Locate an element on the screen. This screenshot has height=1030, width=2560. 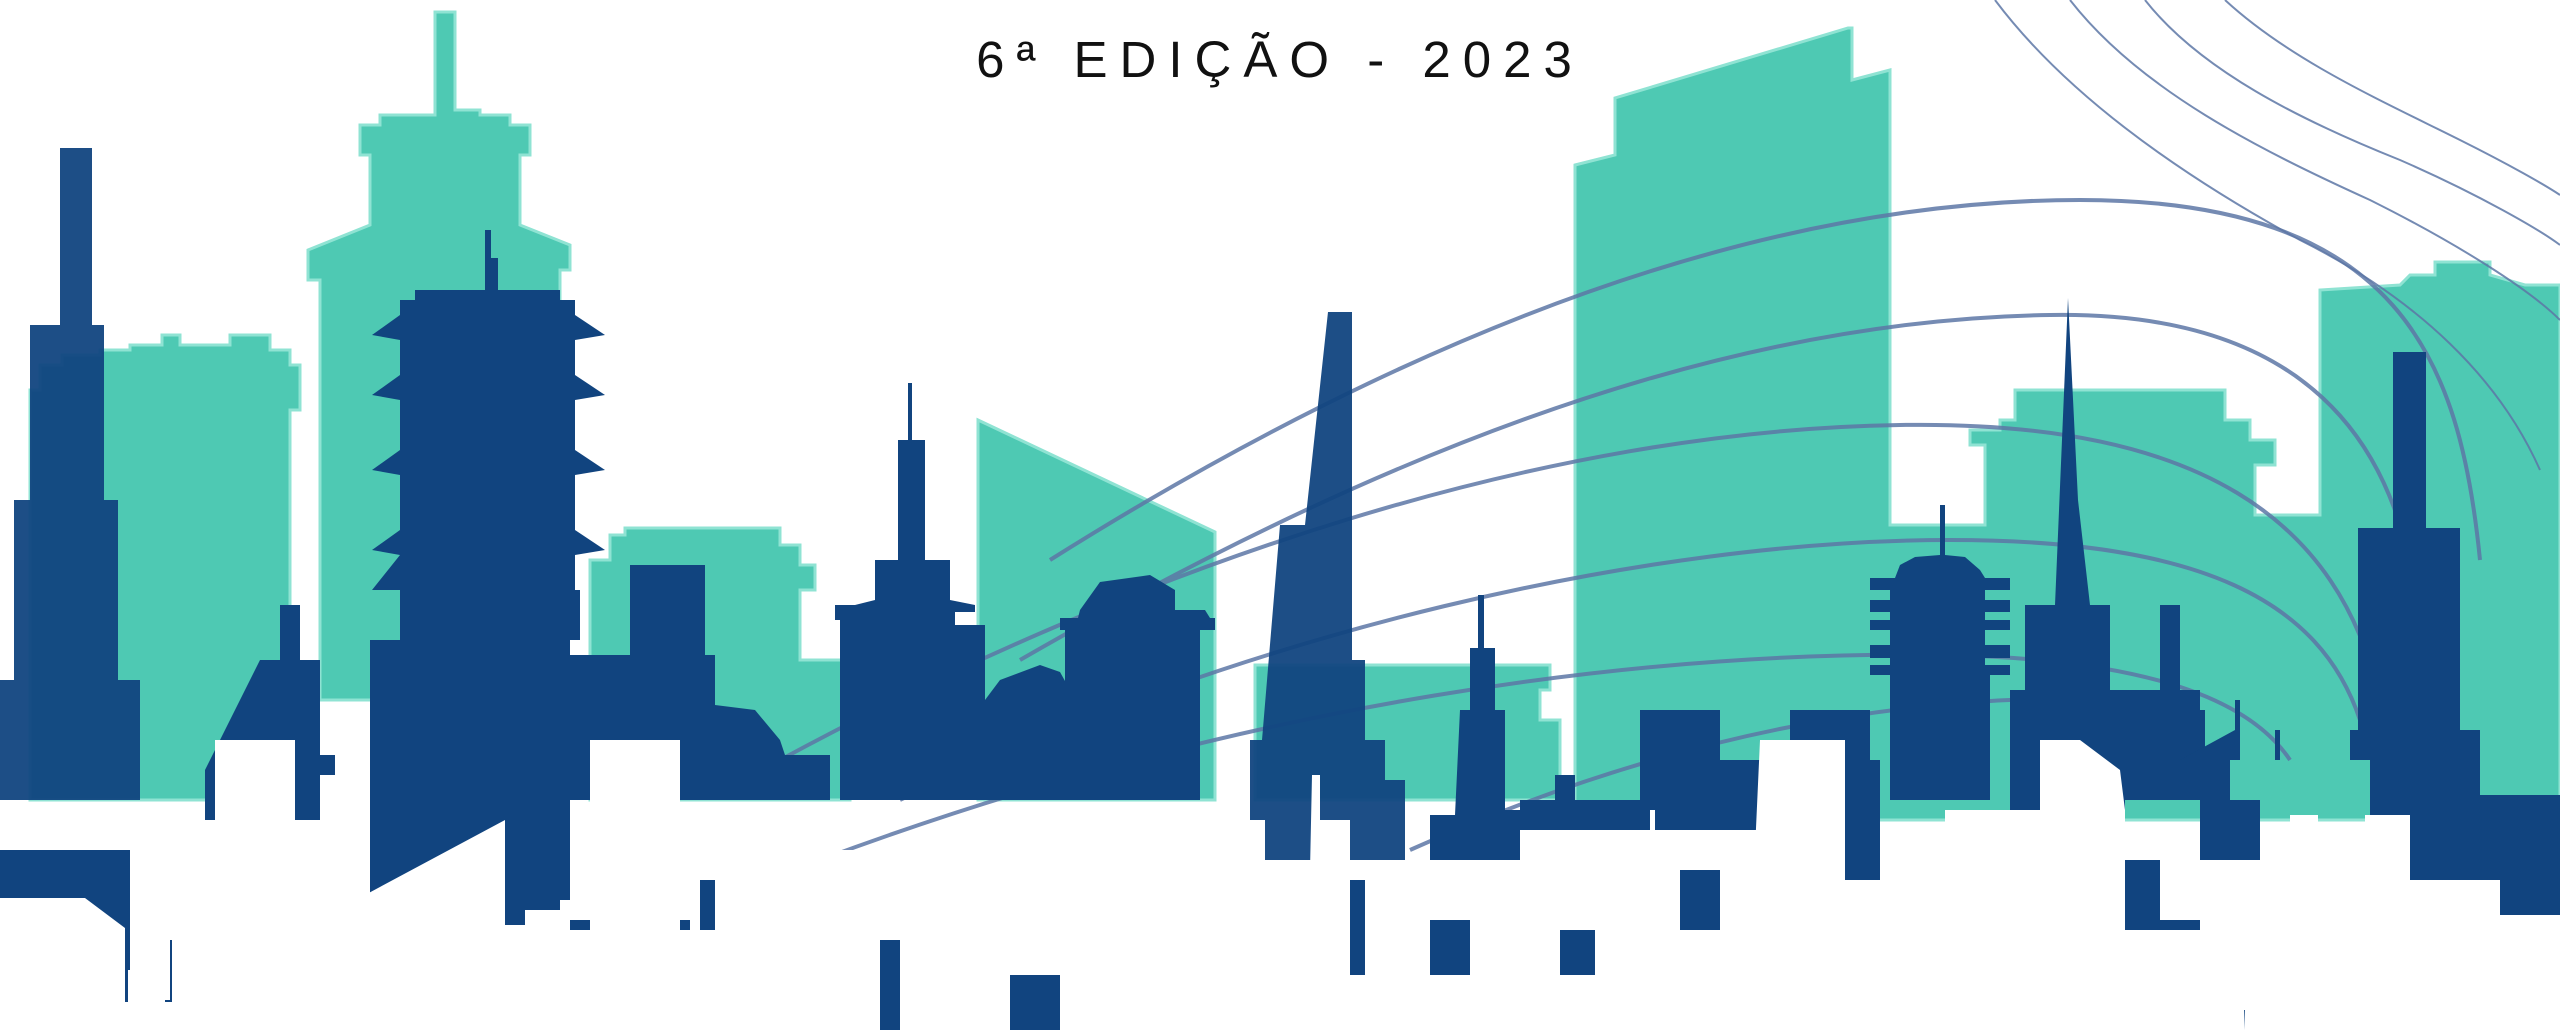
navy-building-thin-slanted is located at coordinates (1327, 586).